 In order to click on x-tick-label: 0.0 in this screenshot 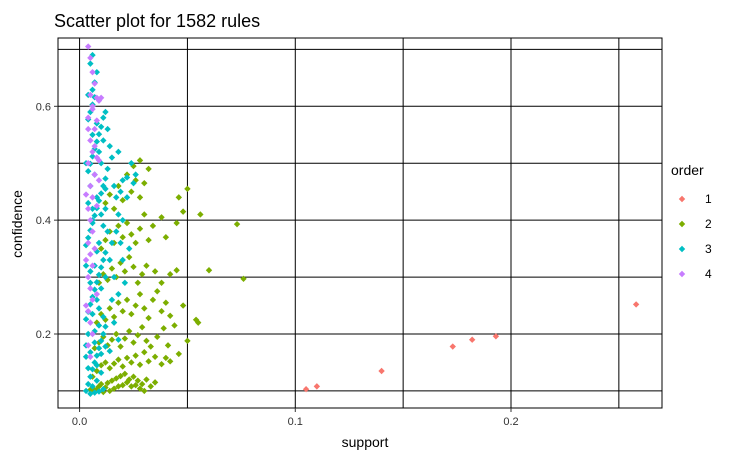, I will do `click(79, 422)`.